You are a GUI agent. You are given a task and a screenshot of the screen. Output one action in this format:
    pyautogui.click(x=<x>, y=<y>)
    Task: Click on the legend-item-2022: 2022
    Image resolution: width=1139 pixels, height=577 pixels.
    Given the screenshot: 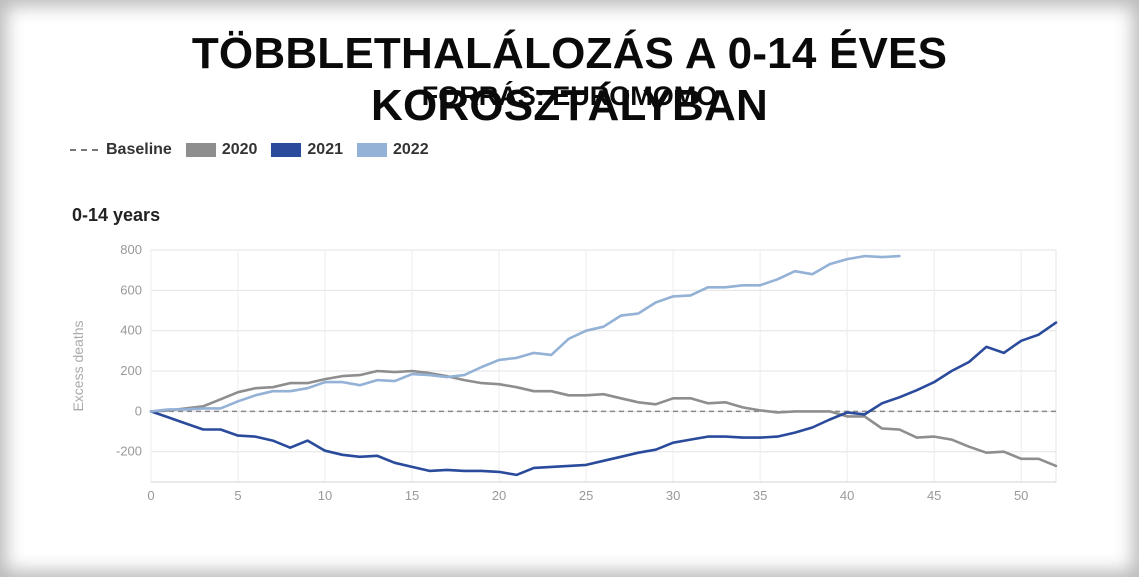 What is the action you would take?
    pyautogui.click(x=393, y=150)
    